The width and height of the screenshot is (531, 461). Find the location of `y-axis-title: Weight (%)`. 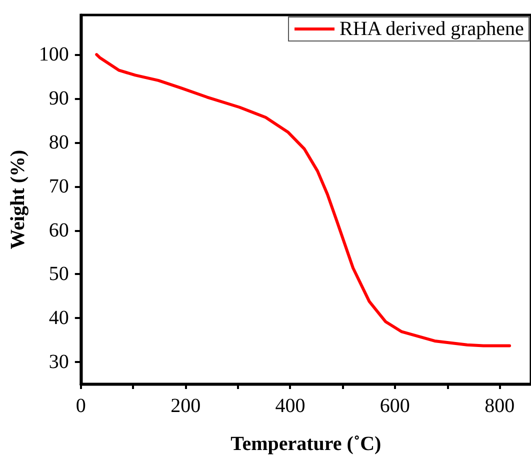

y-axis-title: Weight (%) is located at coordinates (18, 200).